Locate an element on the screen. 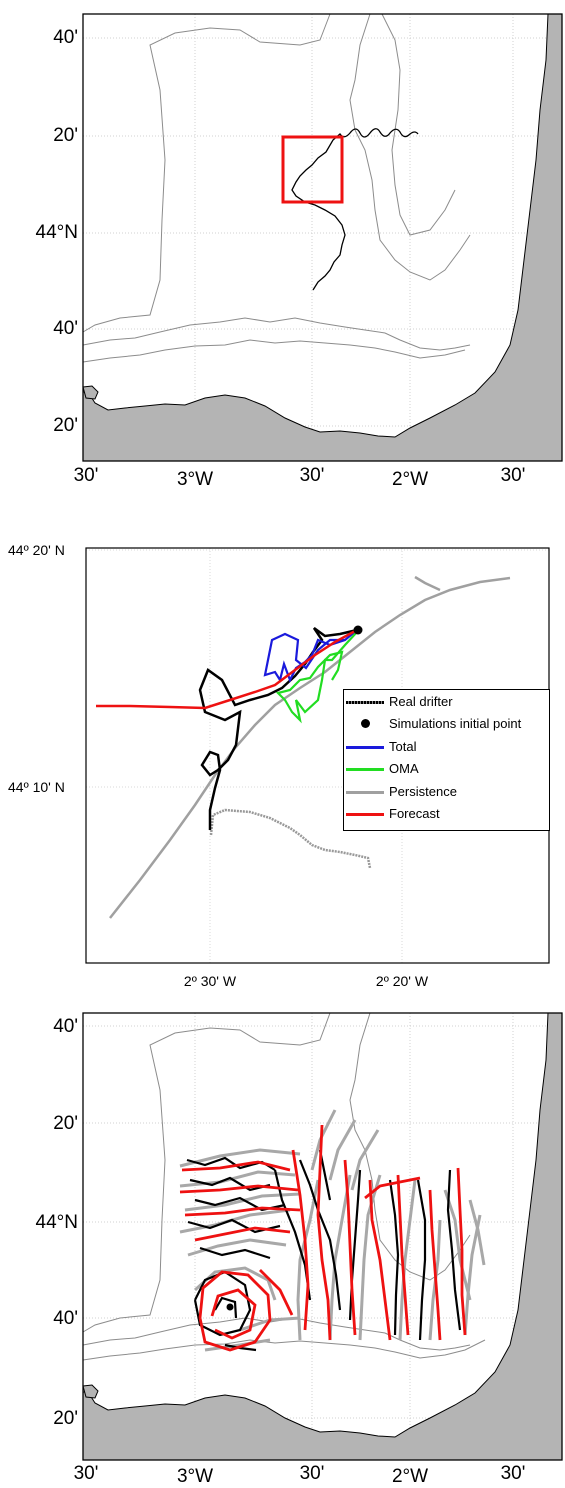 The image size is (565, 1488). legend-swatch-initial-point is located at coordinates (365, 723).